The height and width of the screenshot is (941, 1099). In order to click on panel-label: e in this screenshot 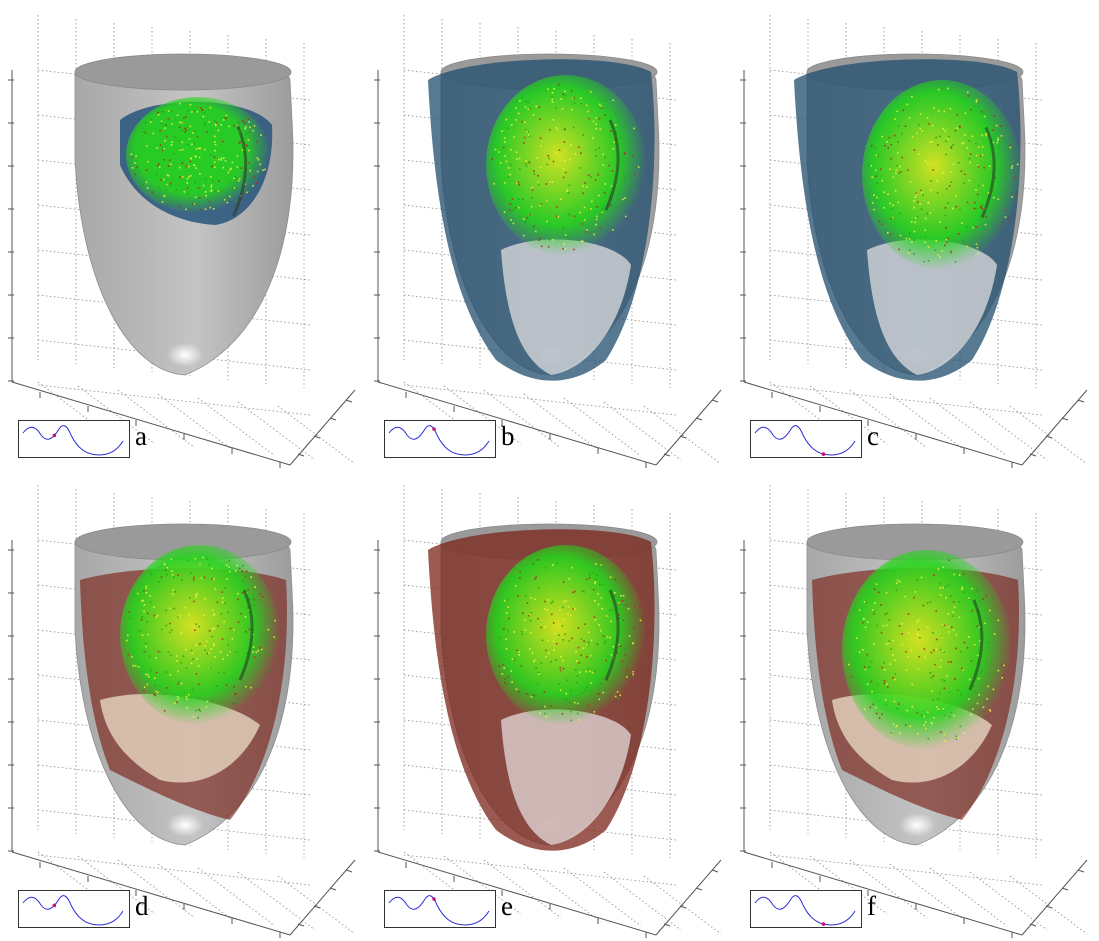, I will do `click(507, 906)`.